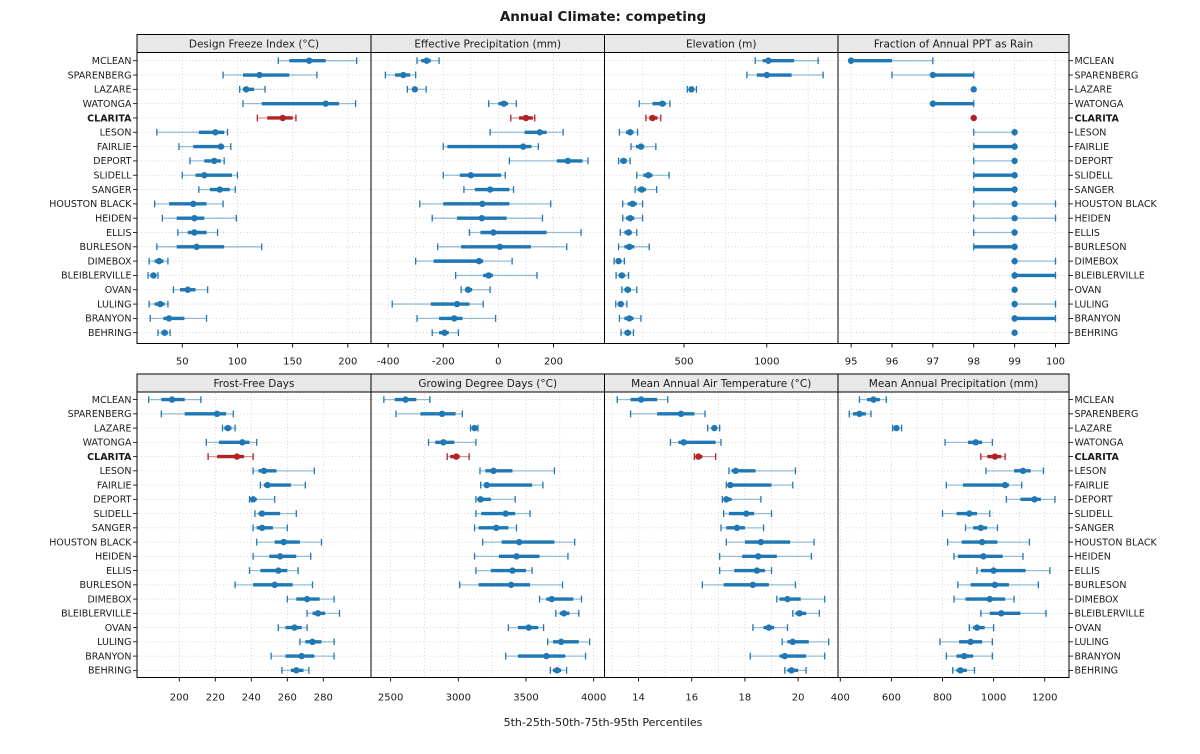  Describe the element at coordinates (504, 570) in the screenshot. I see `series-ellis` at that location.